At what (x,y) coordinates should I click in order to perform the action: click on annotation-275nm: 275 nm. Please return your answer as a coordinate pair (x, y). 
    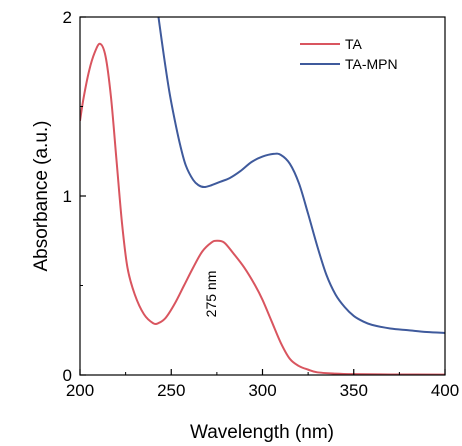
    Looking at the image, I should click on (211, 294).